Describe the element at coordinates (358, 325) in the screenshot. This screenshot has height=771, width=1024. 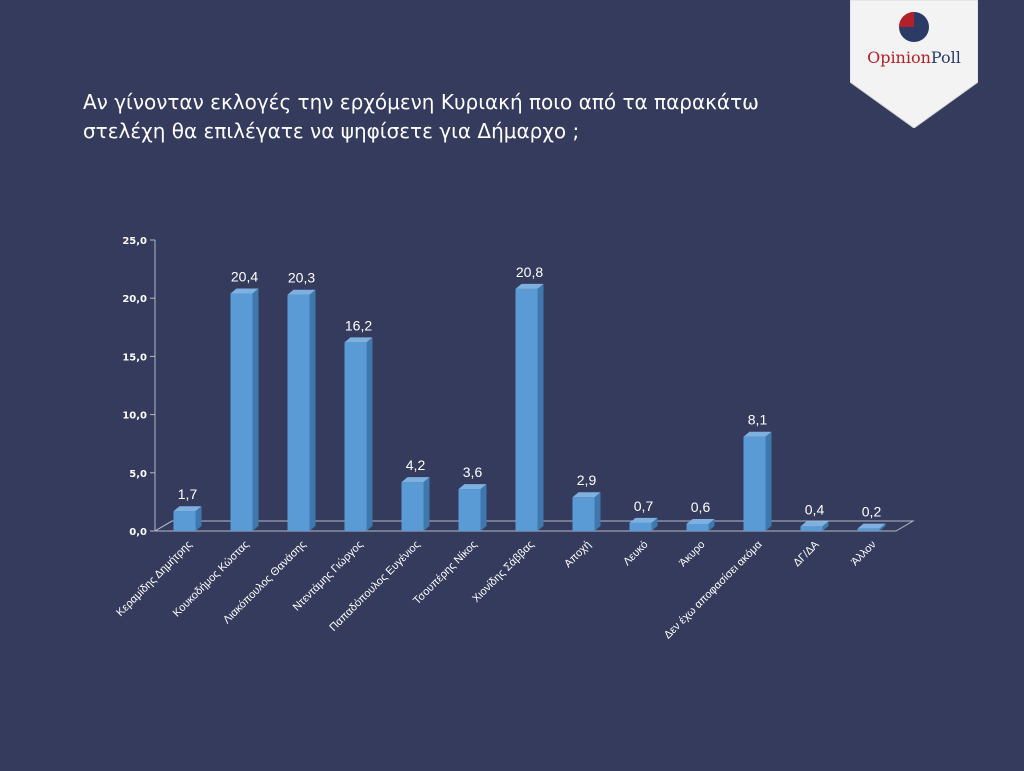
I see `data-label: 16,2` at that location.